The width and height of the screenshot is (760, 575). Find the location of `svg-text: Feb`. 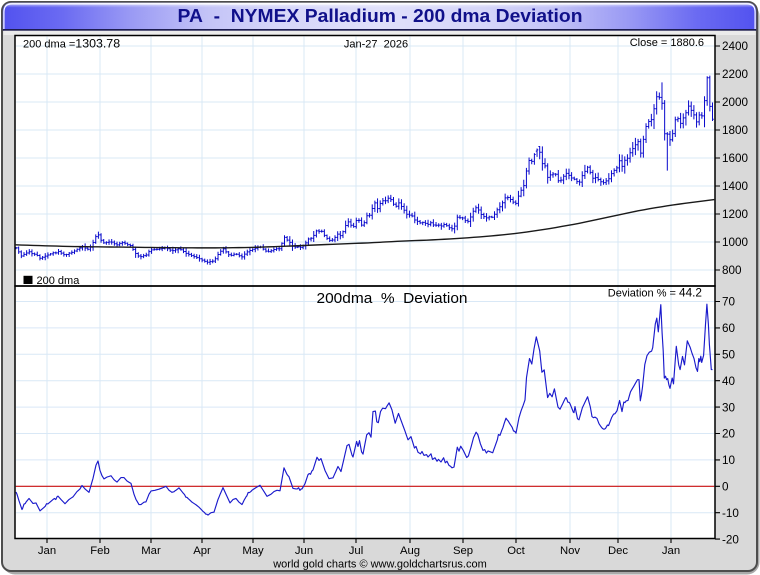

svg-text: Feb is located at coordinates (99, 551).